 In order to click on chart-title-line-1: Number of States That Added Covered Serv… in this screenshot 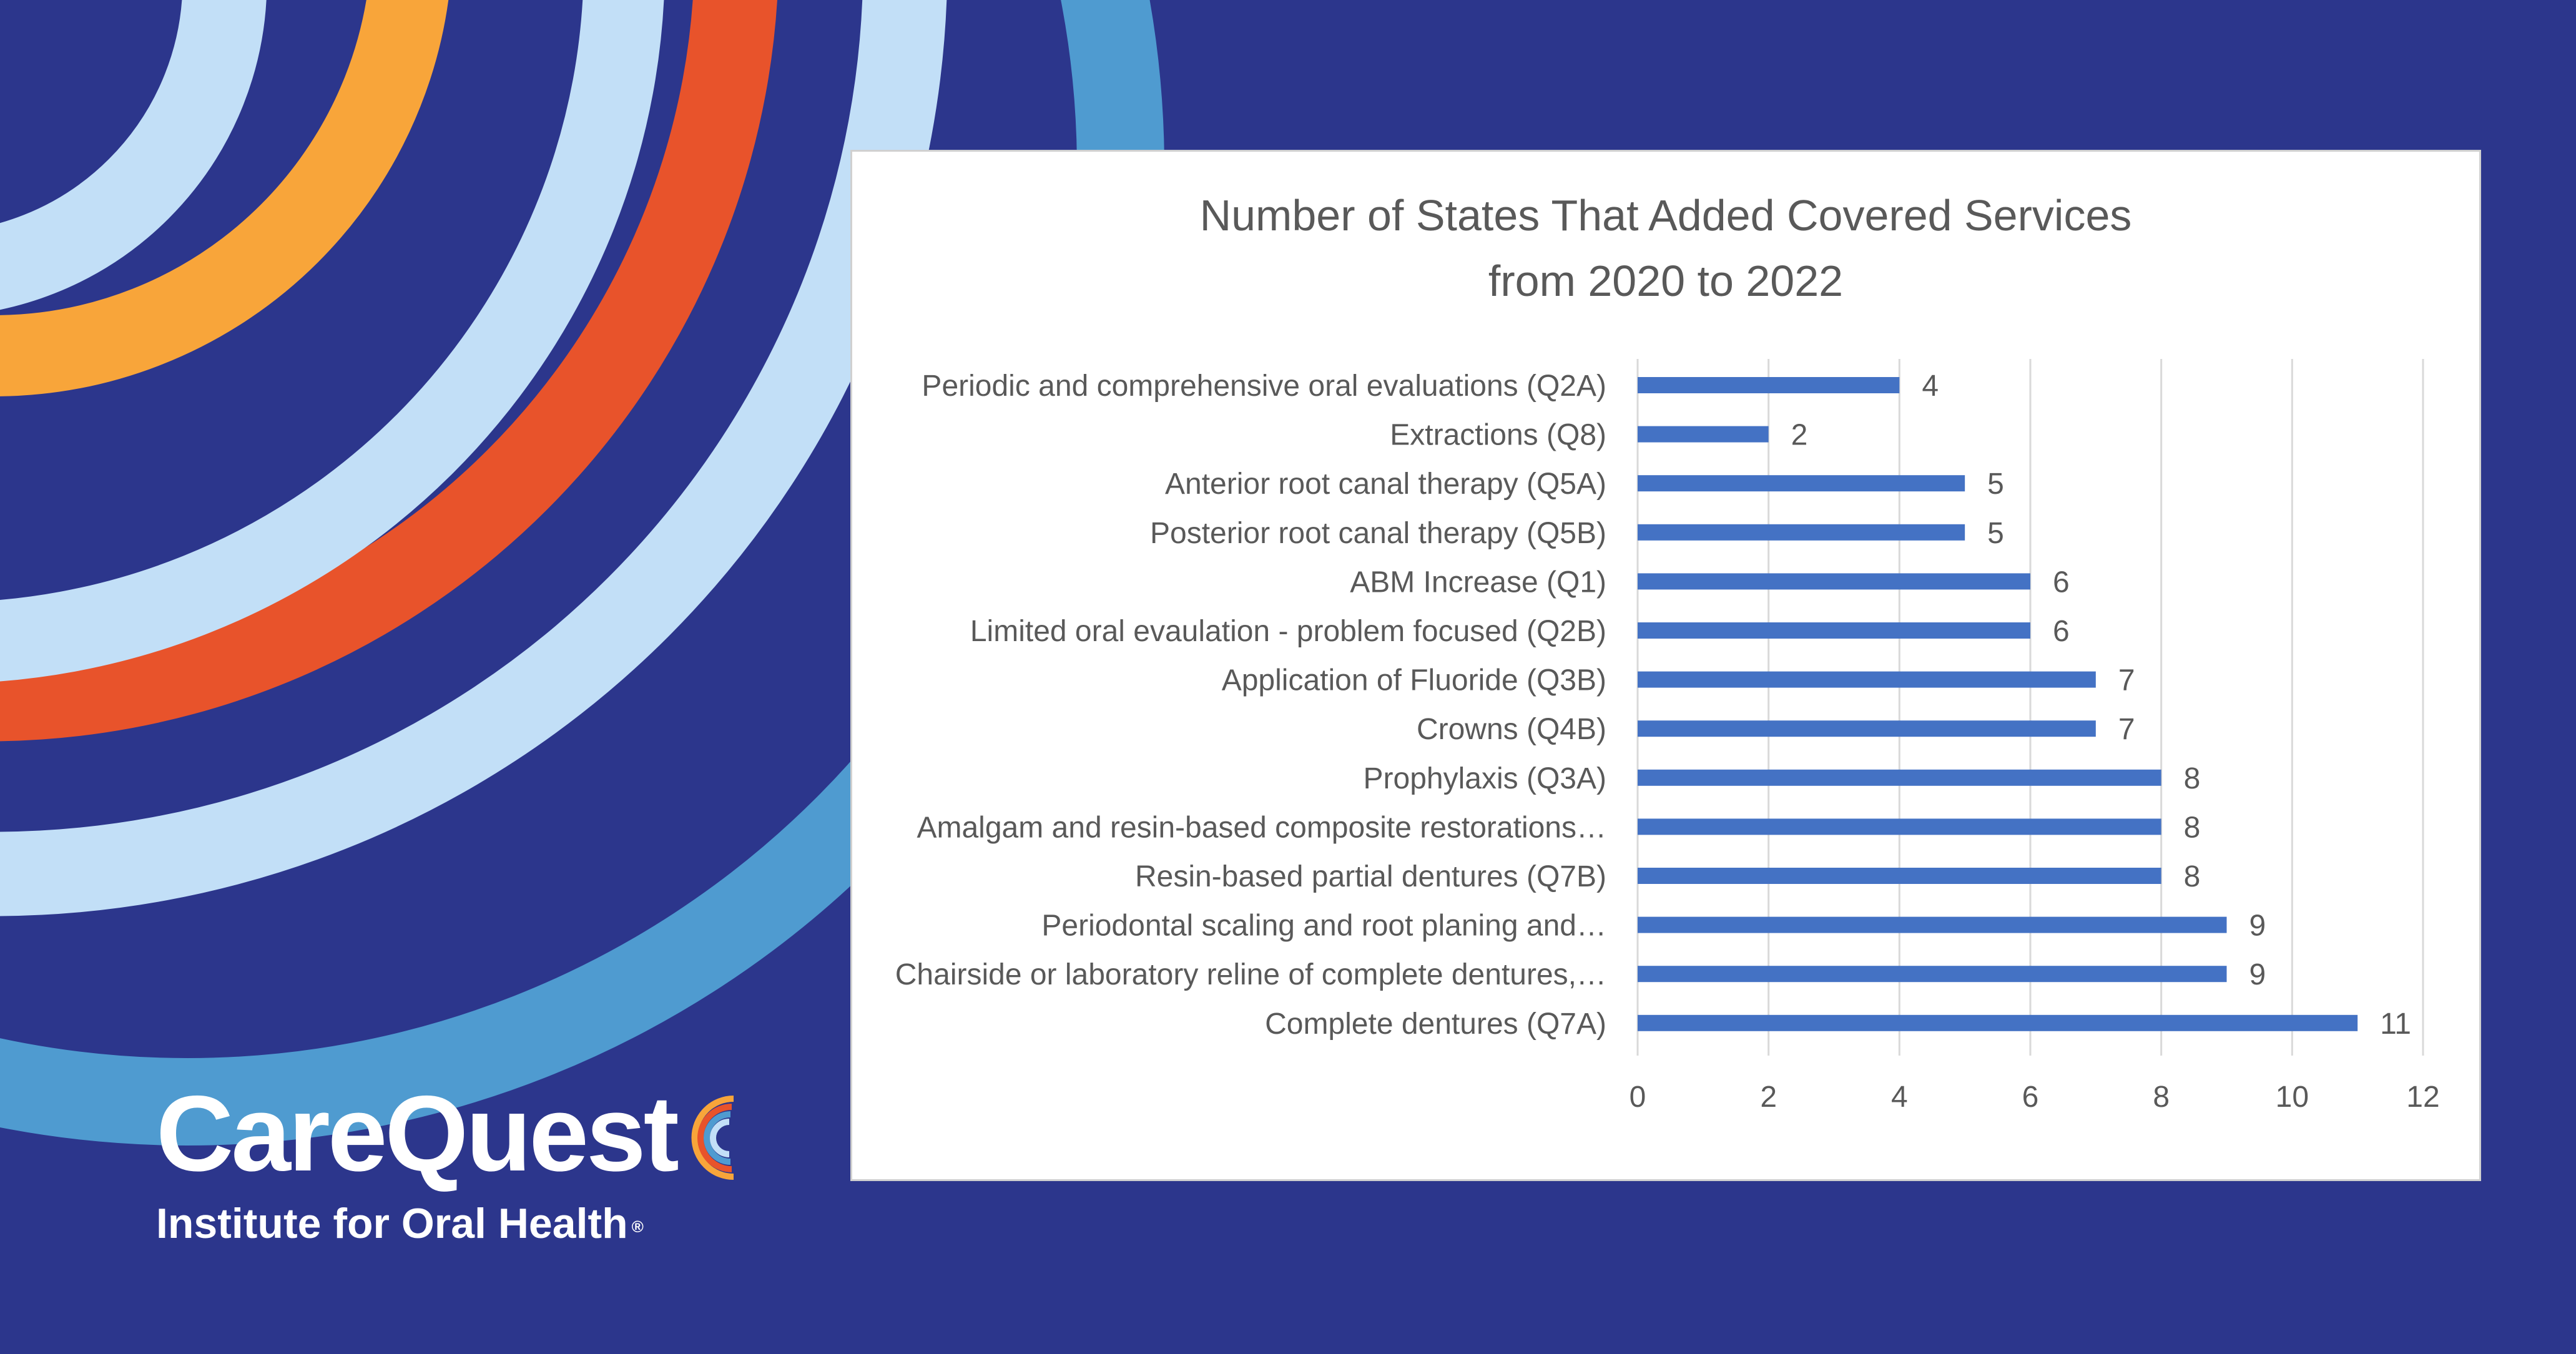, I will do `click(1665, 215)`.